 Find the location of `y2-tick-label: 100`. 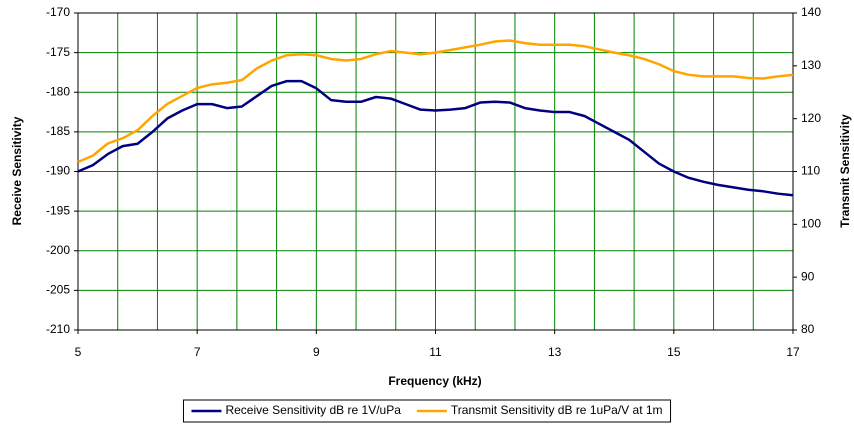

y2-tick-label: 100 is located at coordinates (811, 224).